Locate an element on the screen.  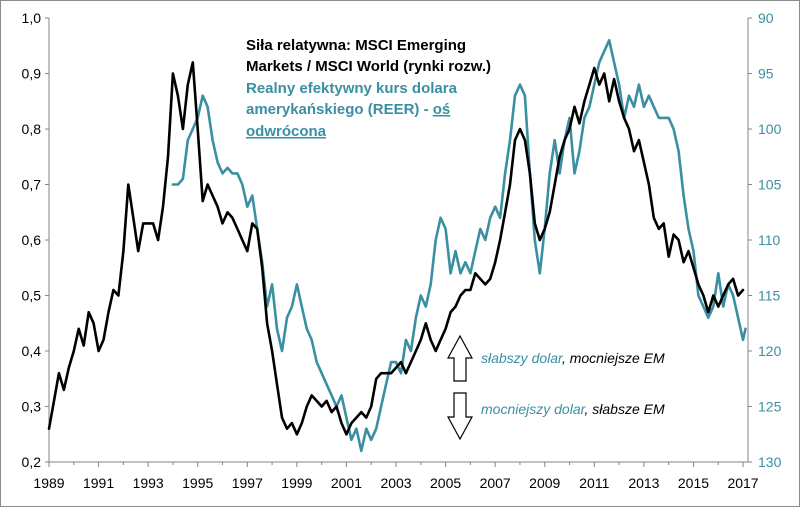
legend-msci-line-2: Markets / MSCI World (rynki rozw.) is located at coordinates (368, 66).